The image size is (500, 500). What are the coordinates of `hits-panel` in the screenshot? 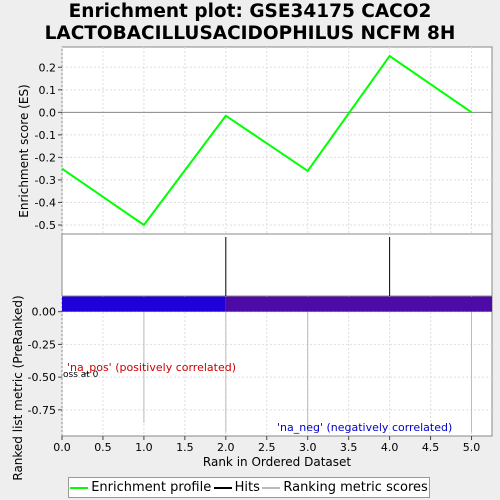 It's located at (277, 265).